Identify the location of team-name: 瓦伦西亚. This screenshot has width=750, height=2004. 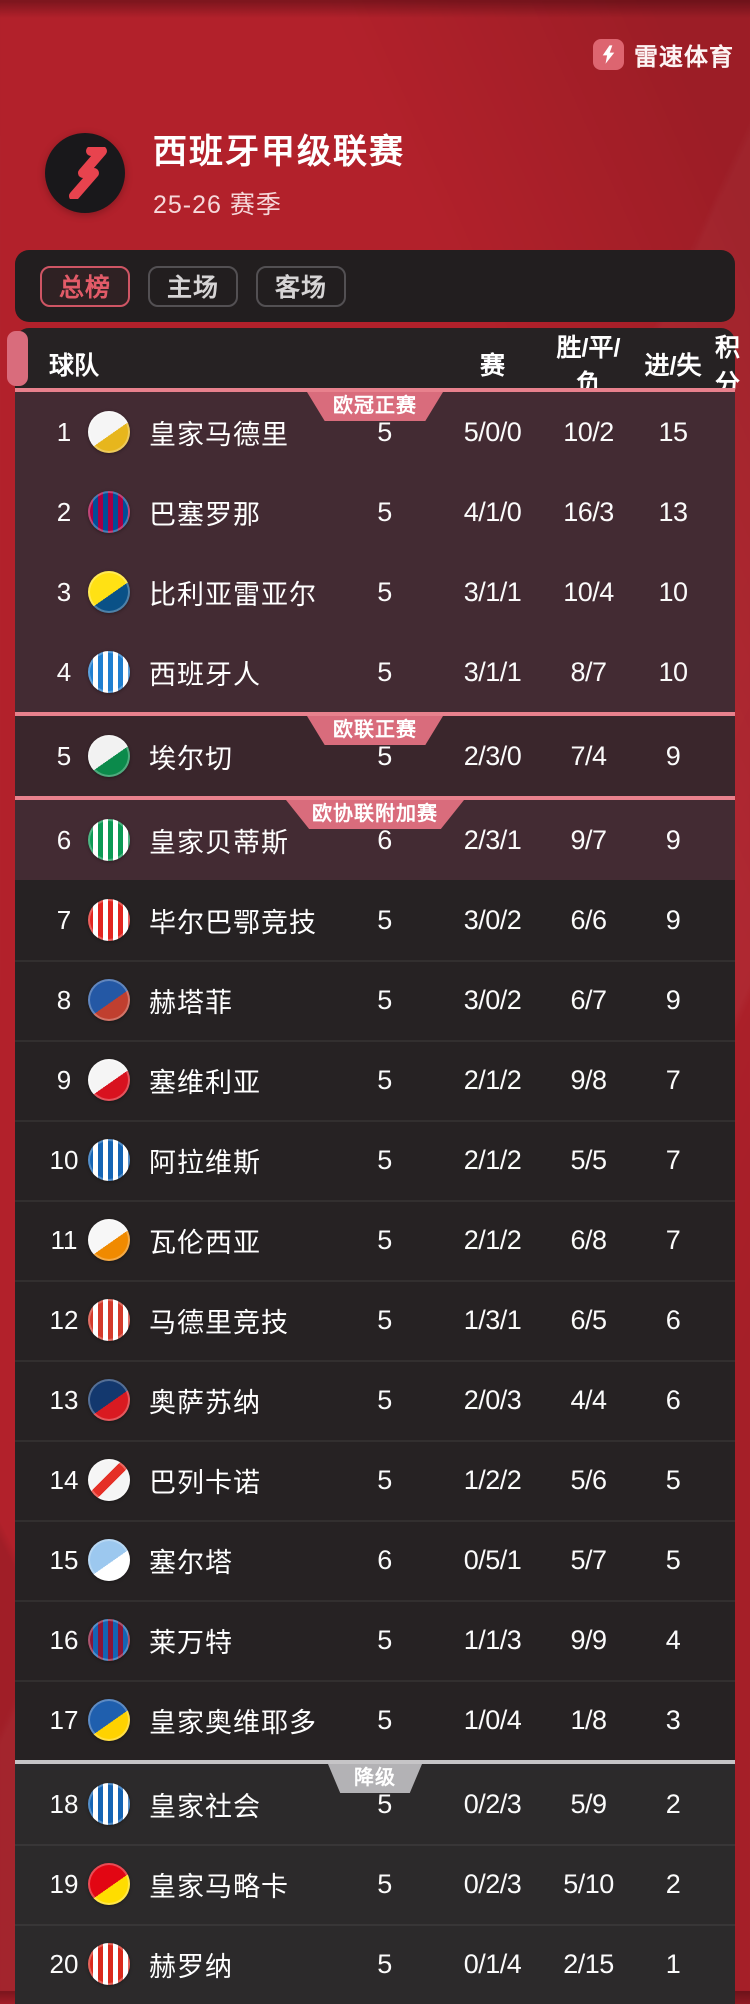
(205, 1242).